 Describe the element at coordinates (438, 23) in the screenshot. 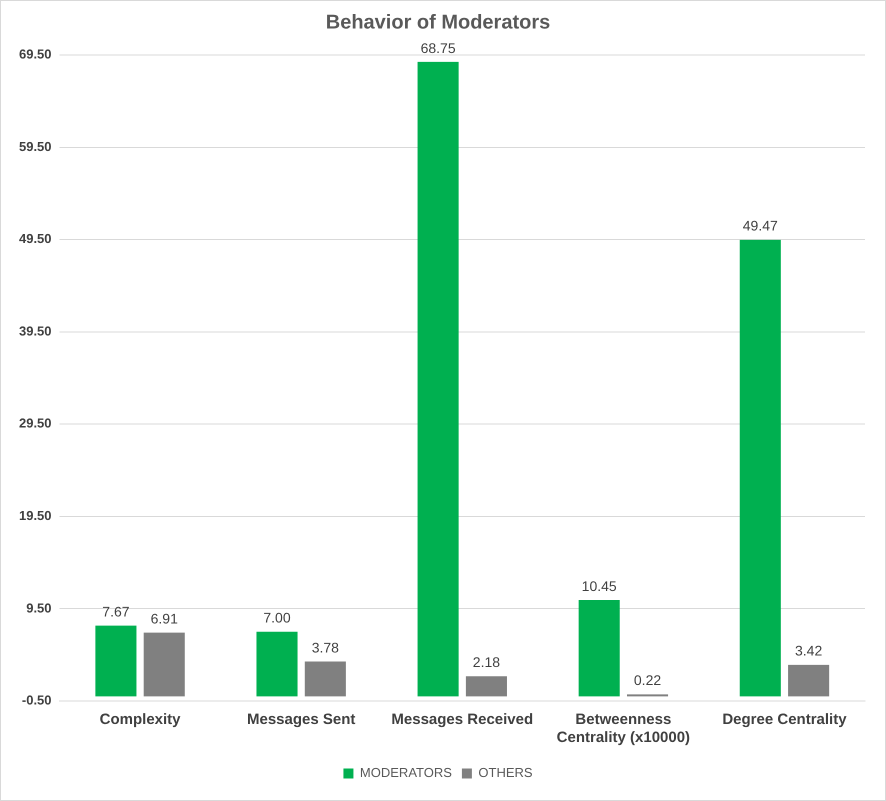

I see `chart-title: Behavior of Moderators` at that location.